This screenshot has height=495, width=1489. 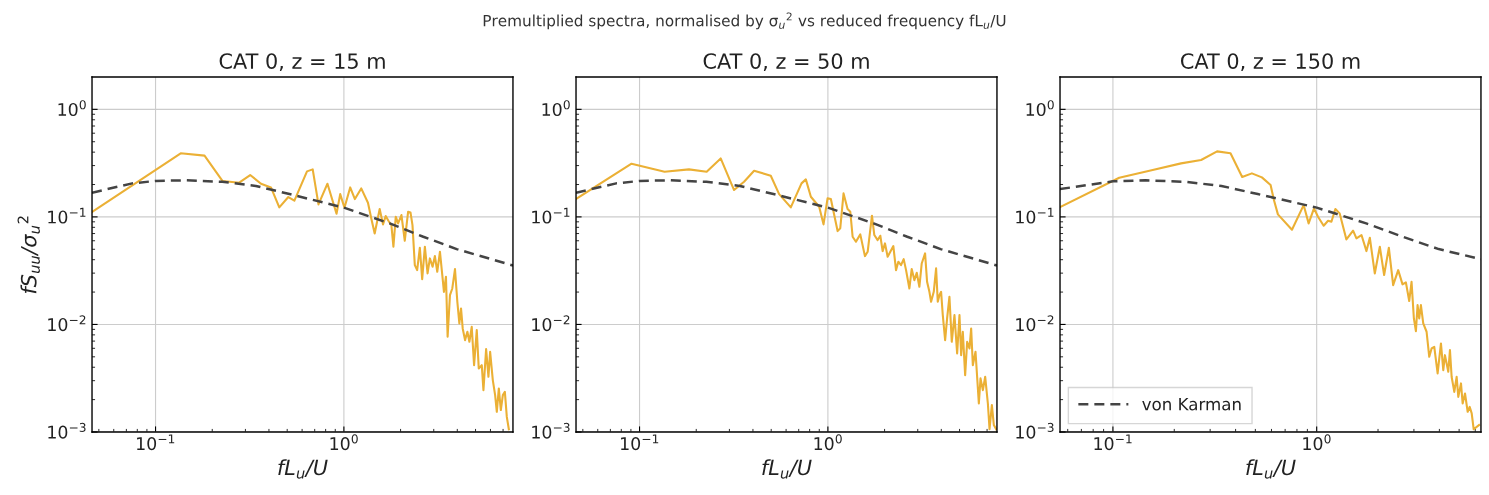 I want to click on legend-label: von Karman, so click(x=1191, y=404).